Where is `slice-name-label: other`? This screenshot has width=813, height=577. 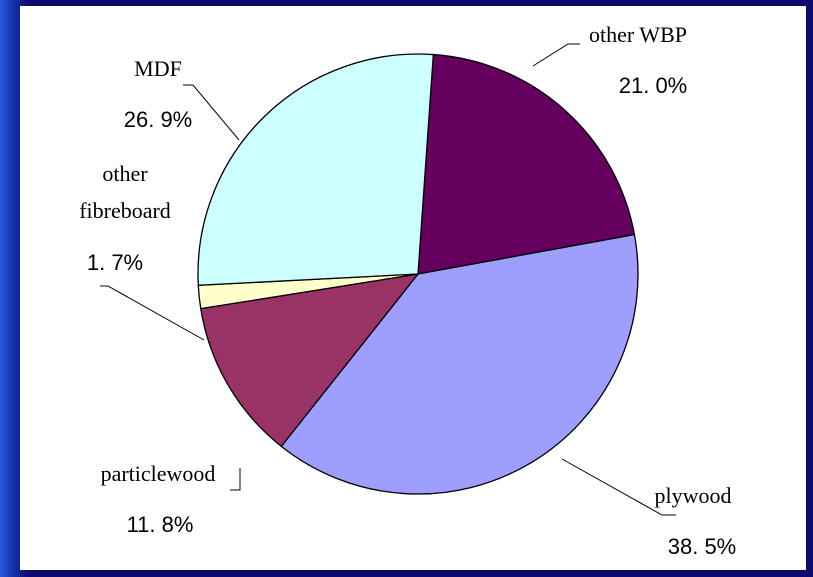
slice-name-label: other is located at coordinates (125, 173).